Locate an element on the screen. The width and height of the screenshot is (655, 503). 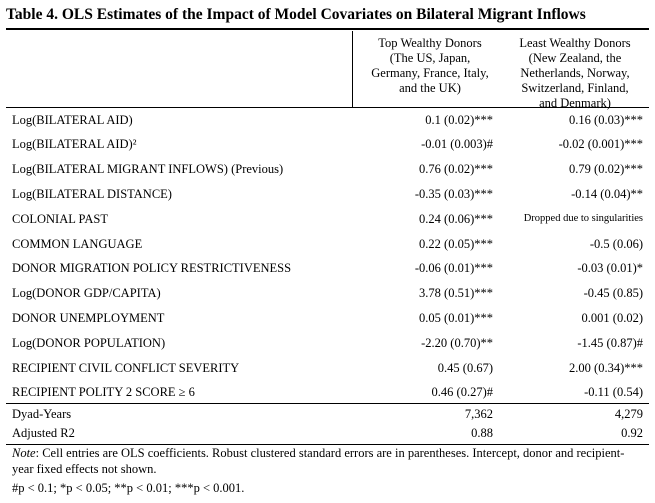
header-line: Germany, France, Italy, is located at coordinates (430, 73).